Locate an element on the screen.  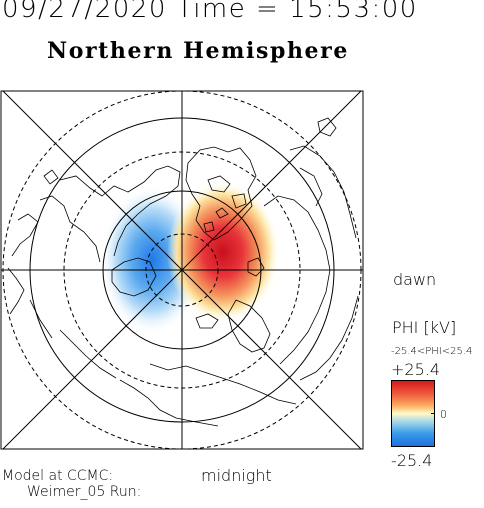
potential-pattern is located at coordinates (190, 257).